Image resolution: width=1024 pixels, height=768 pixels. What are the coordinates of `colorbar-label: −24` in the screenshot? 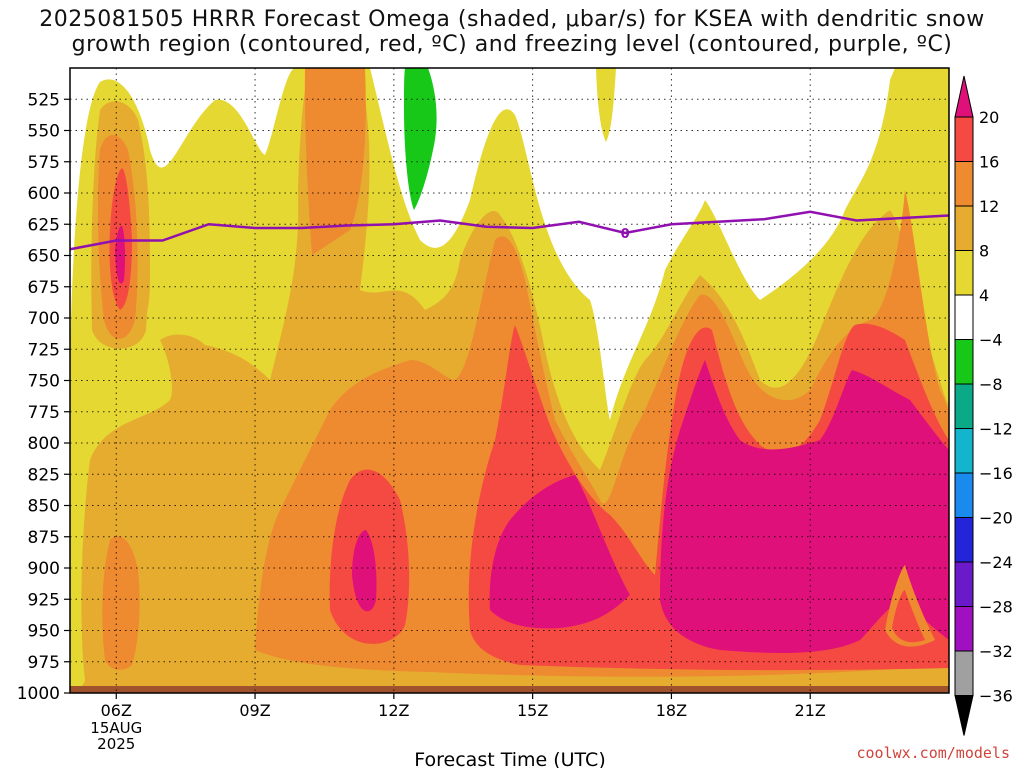 It's located at (996, 562).